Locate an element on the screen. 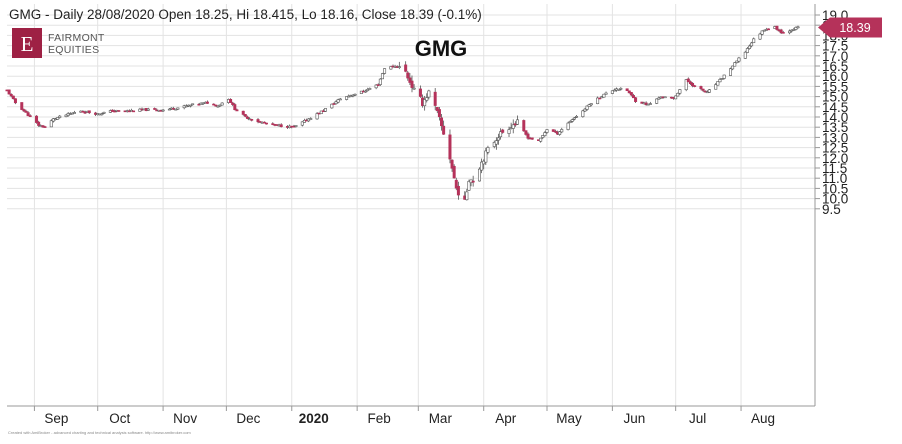  chart-title: GMG is located at coordinates (441, 48).